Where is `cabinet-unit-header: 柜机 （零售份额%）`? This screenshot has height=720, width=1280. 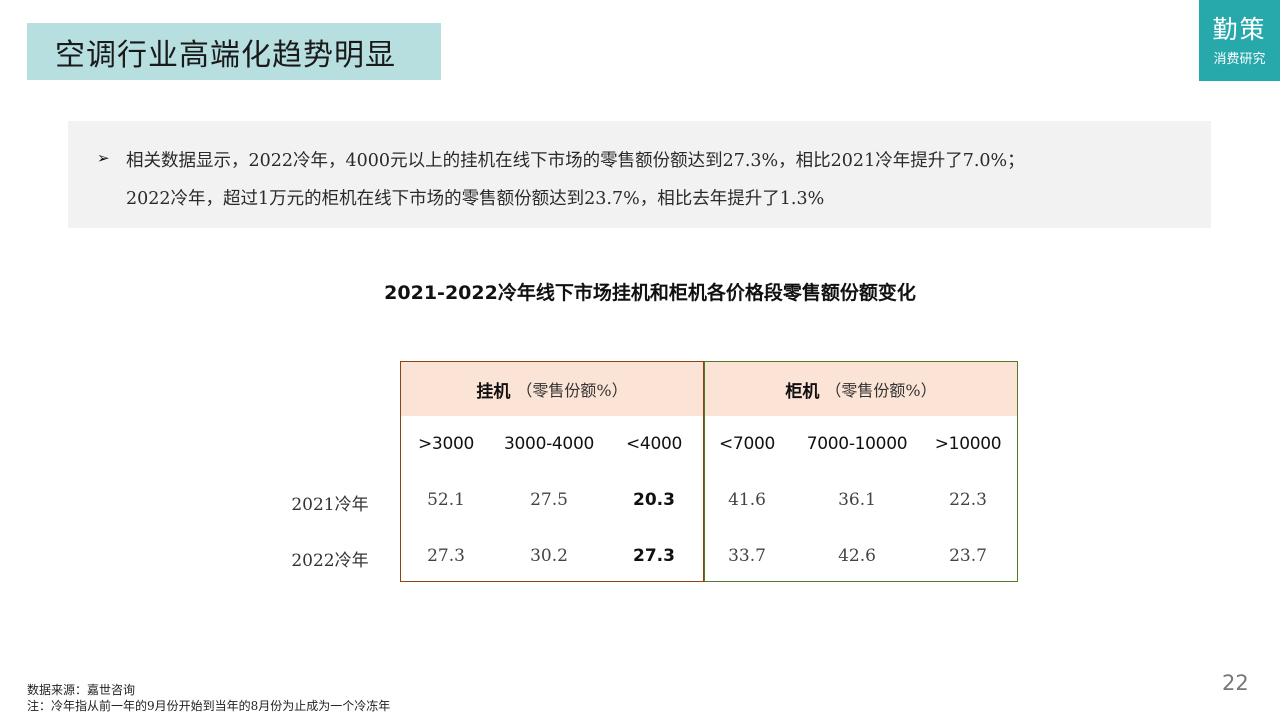
cabinet-unit-header: 柜机 （零售份额%） is located at coordinates (861, 389).